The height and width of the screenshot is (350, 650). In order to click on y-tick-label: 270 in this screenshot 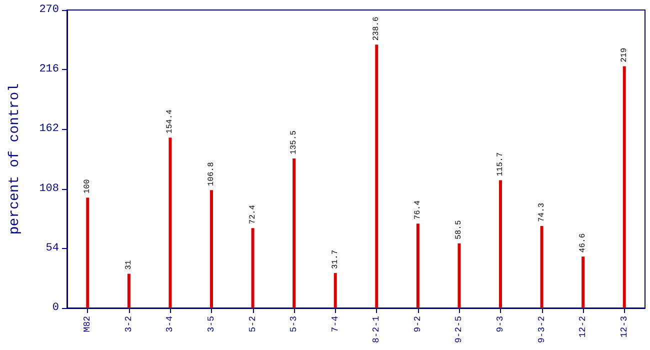, I will do `click(49, 10)`.